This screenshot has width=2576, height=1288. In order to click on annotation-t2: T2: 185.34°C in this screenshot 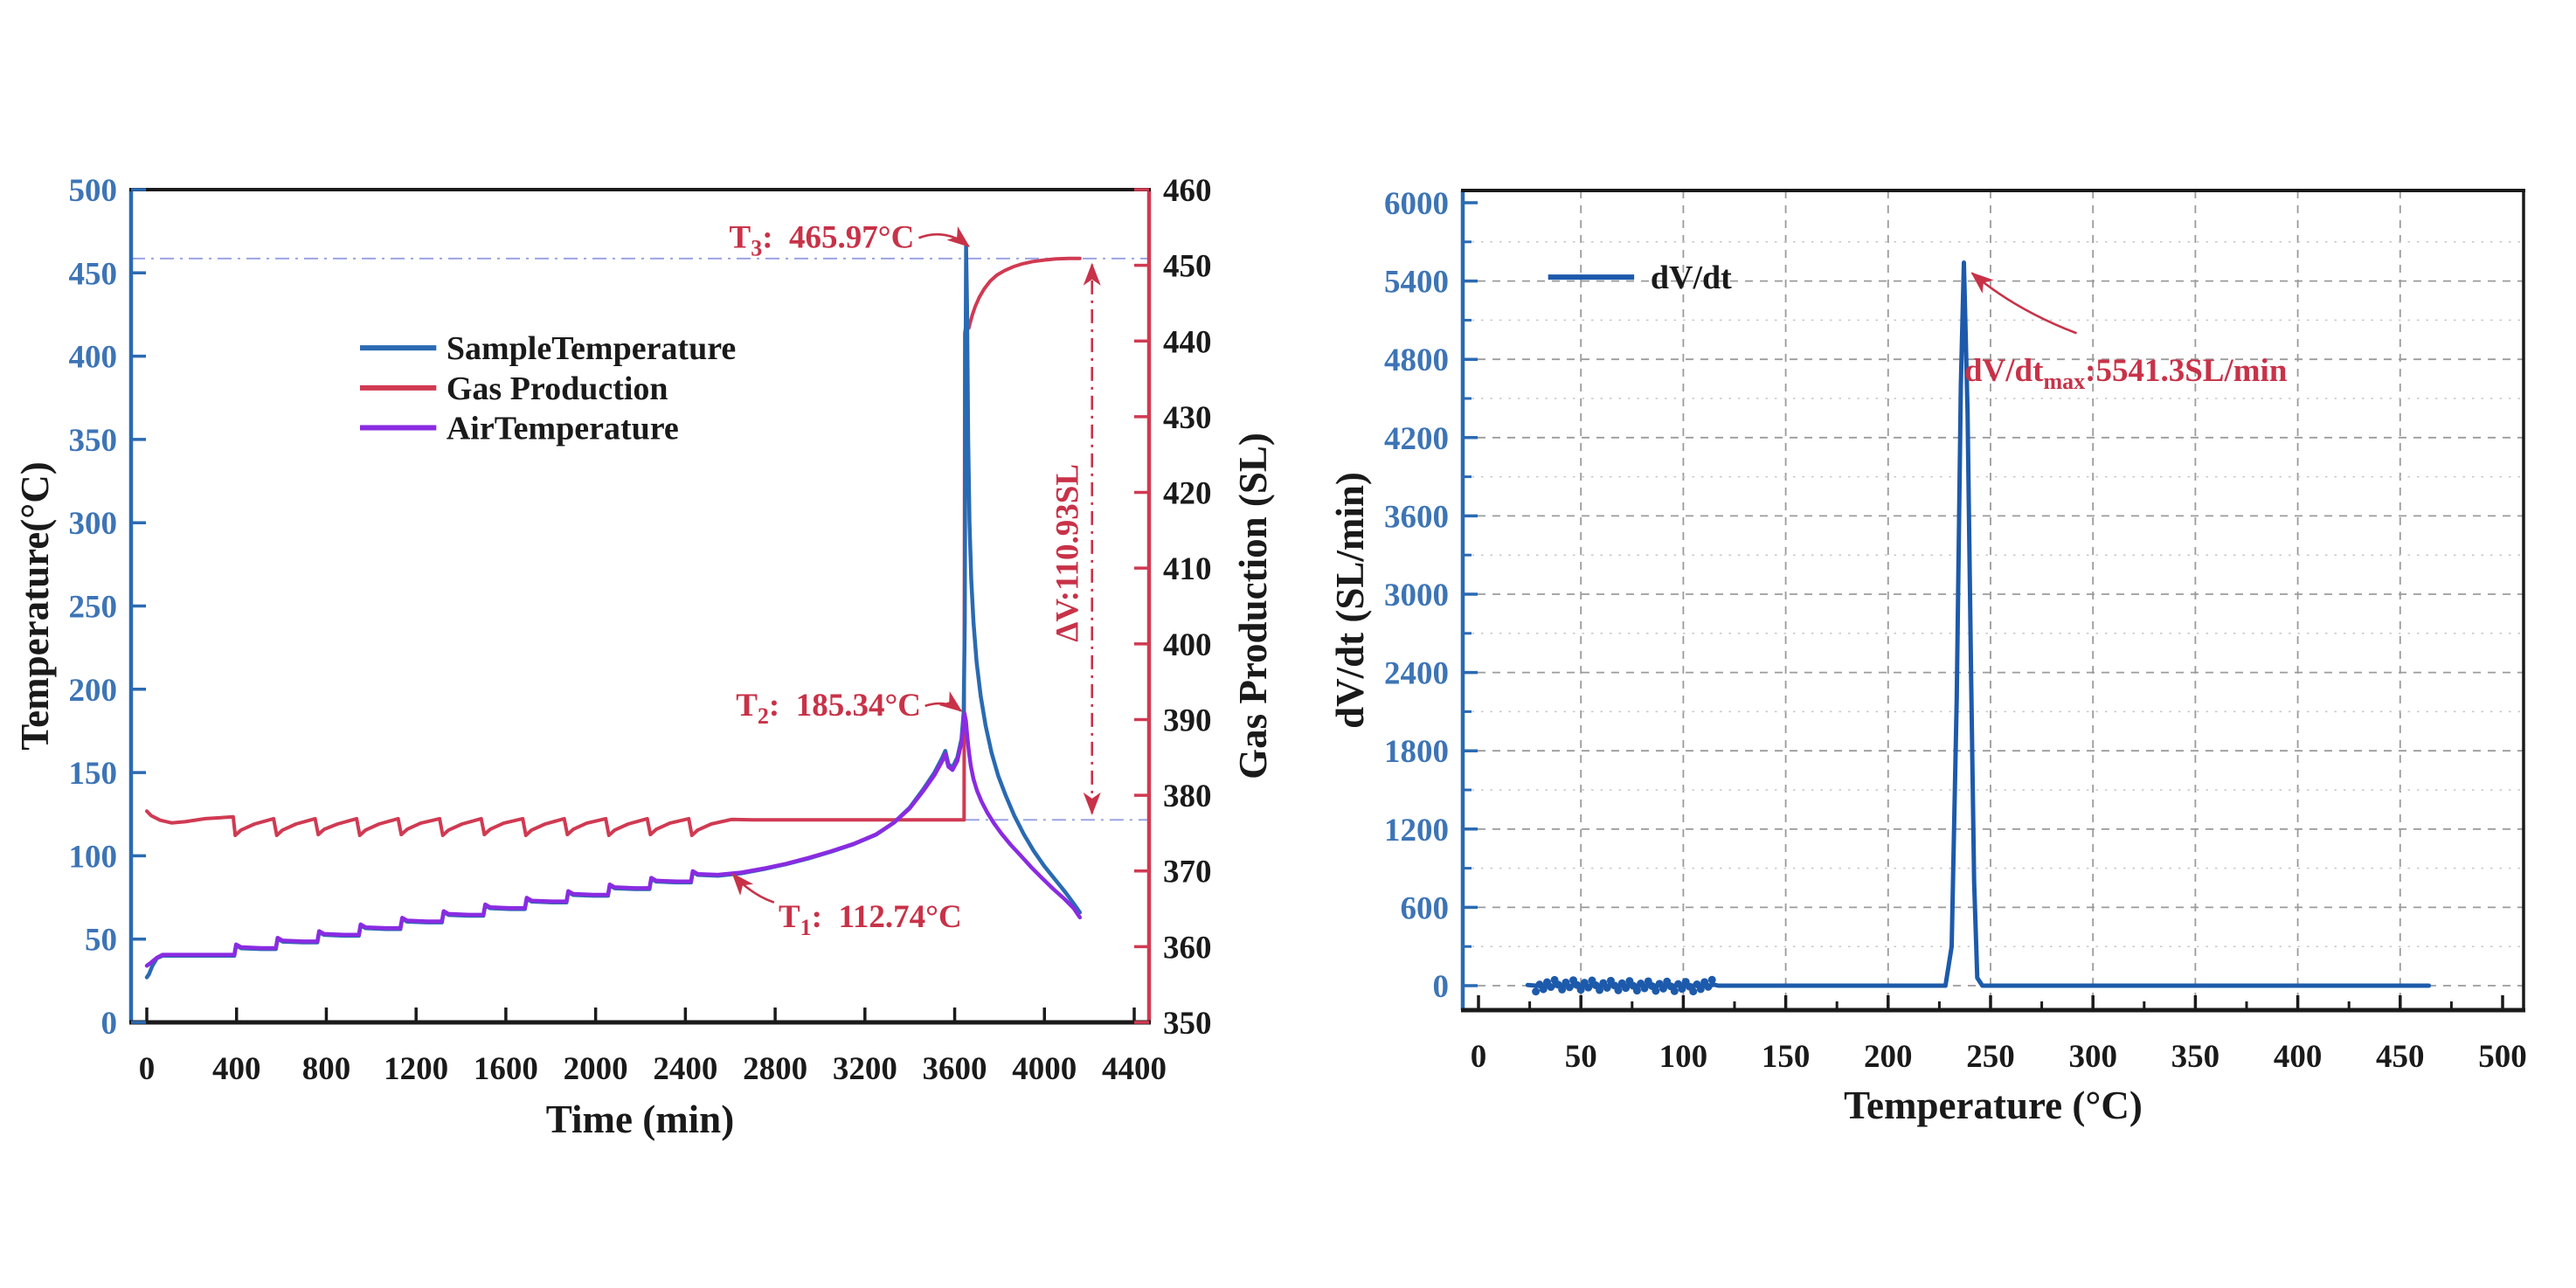, I will do `click(849, 708)`.